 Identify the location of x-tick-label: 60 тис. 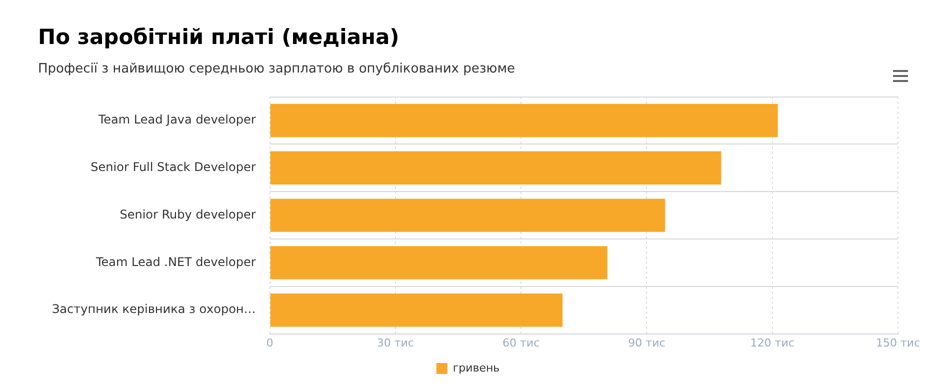
(521, 343).